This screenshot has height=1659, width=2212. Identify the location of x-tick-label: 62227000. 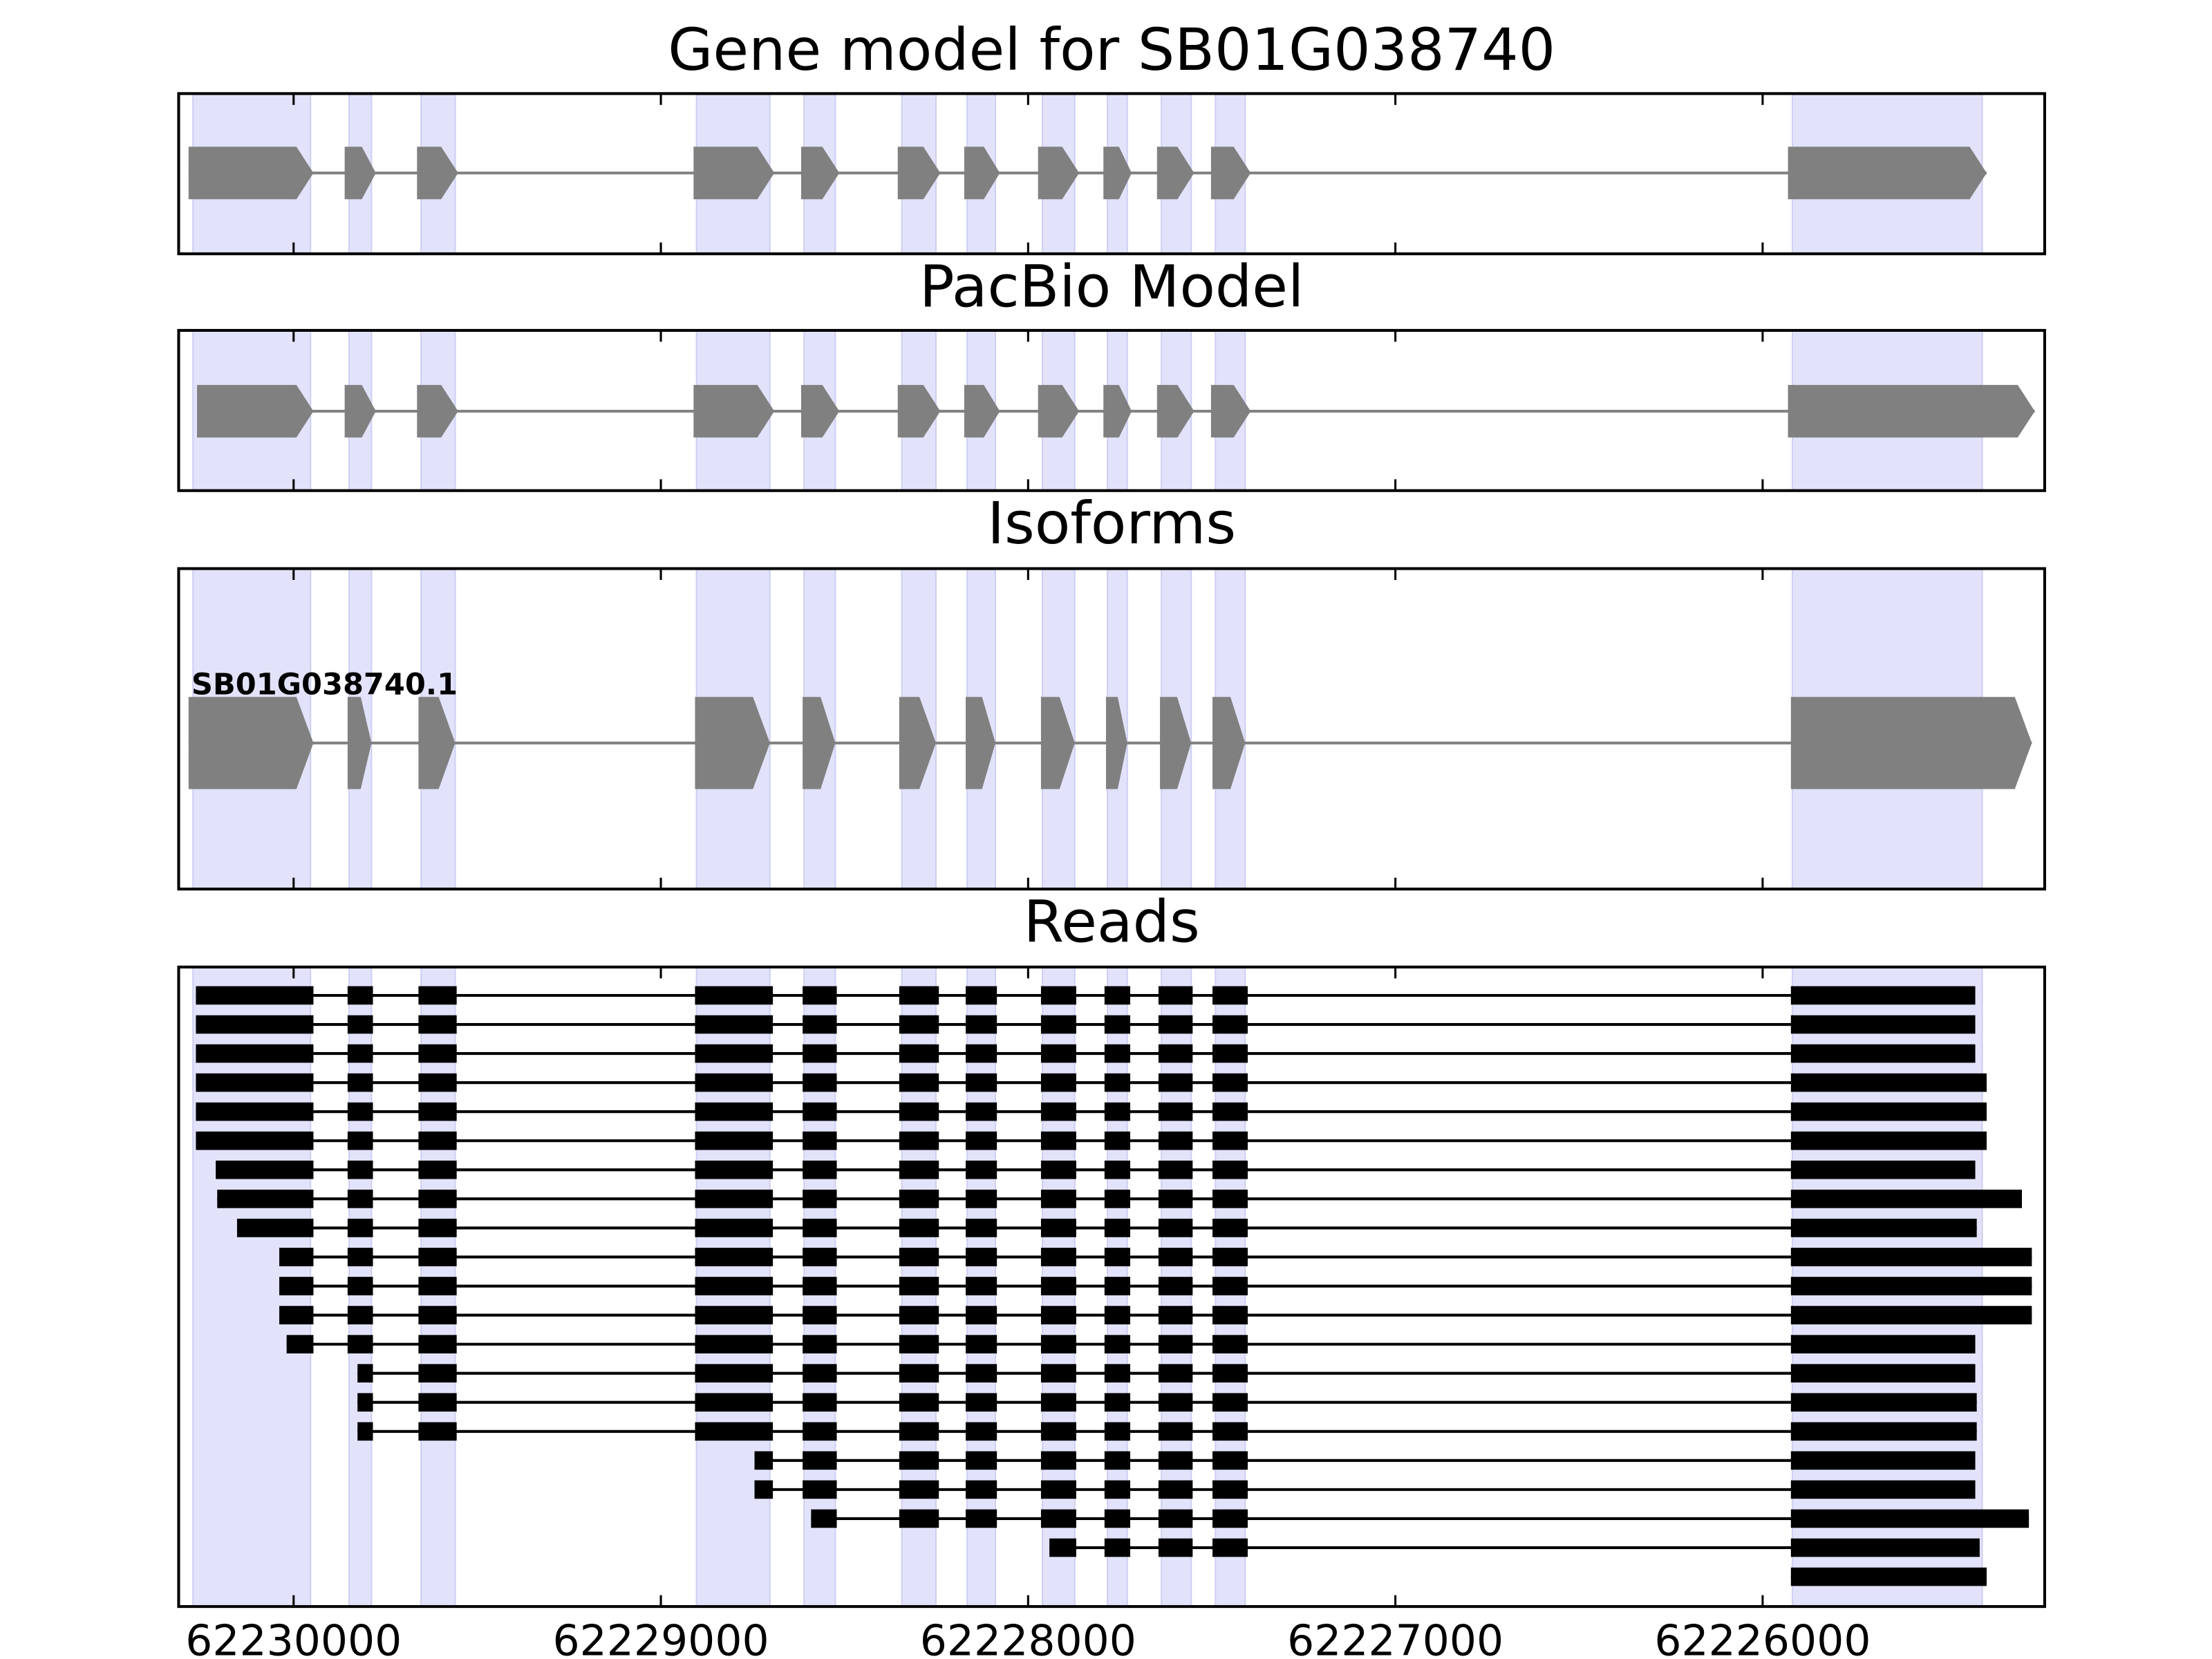
(1395, 1638).